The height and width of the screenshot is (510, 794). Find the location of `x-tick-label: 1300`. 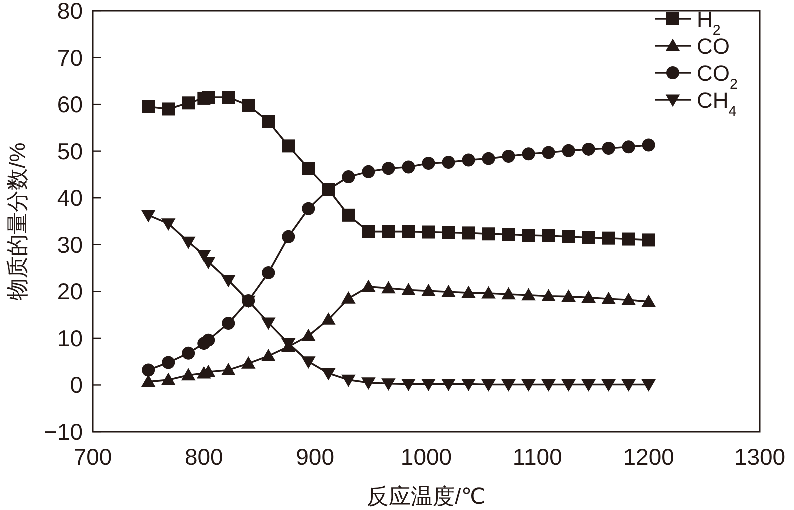

x-tick-label: 1300 is located at coordinates (760, 457).